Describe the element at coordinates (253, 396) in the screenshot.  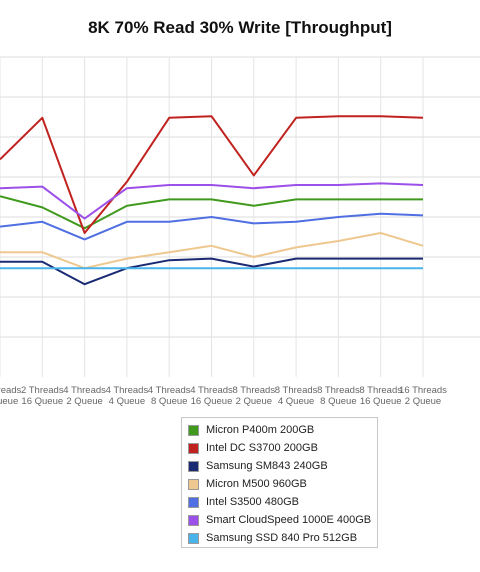
I see `x-tick-label: 8 Threads 2 Queue` at that location.